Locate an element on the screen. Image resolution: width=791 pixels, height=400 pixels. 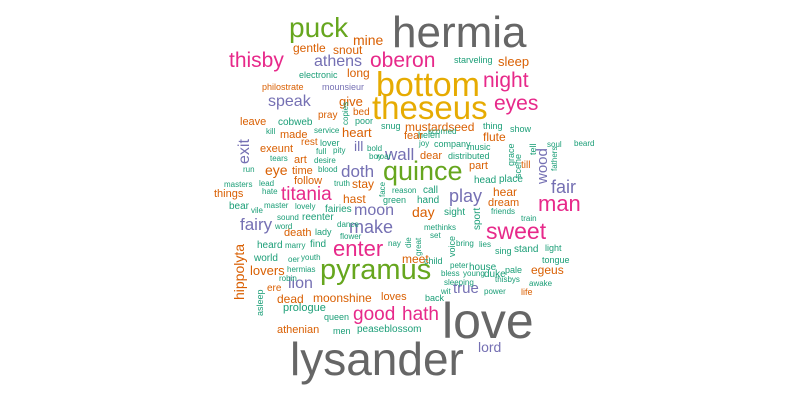
cloud-word-speak: speak is located at coordinates (289, 101).